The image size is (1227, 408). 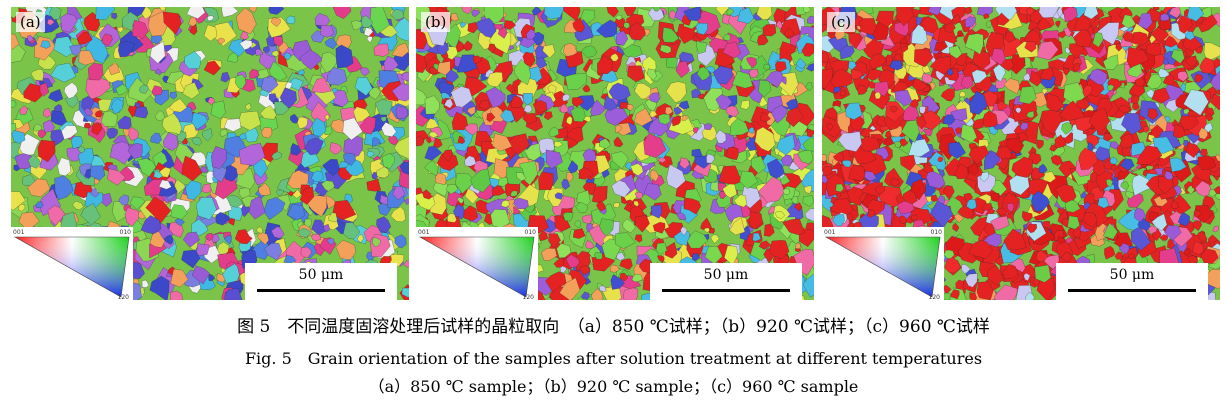 What do you see at coordinates (30, 22) in the screenshot?
I see `panel-label: (a)` at bounding box center [30, 22].